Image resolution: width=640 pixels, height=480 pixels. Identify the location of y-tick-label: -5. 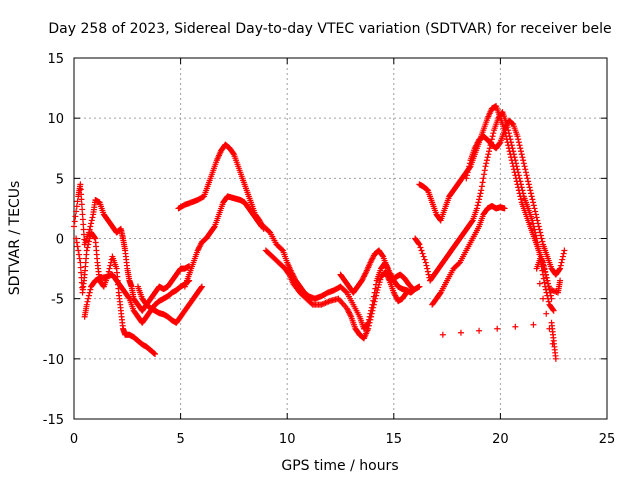
(57, 300).